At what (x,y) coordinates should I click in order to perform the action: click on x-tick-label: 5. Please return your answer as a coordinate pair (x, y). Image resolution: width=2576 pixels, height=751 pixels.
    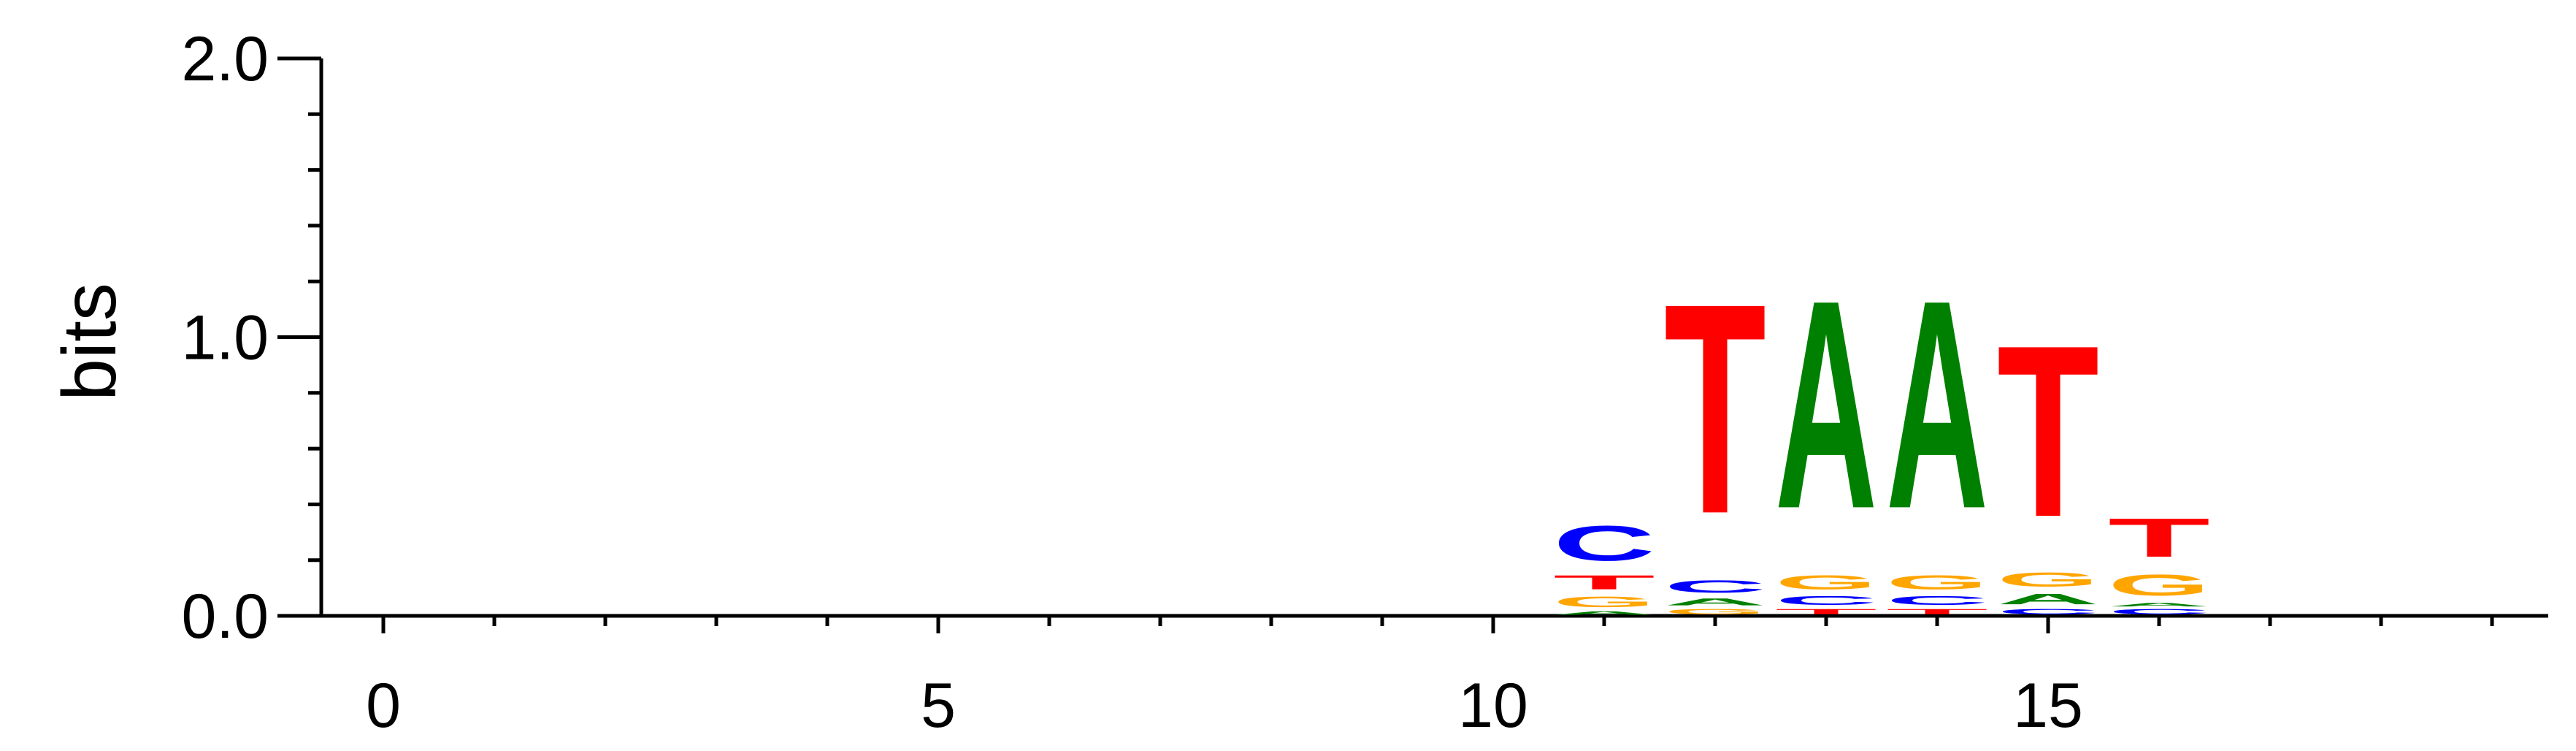
    Looking at the image, I should click on (938, 706).